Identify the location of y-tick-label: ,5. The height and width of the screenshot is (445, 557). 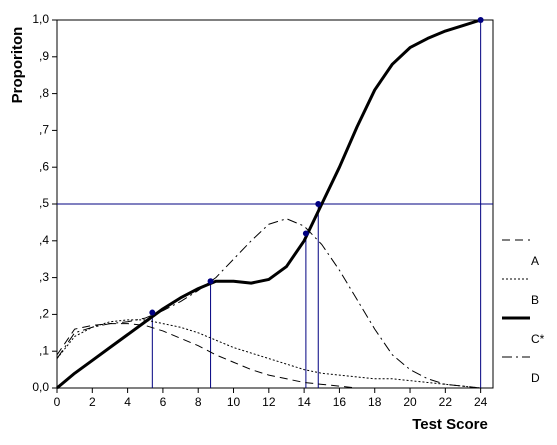
(44, 203).